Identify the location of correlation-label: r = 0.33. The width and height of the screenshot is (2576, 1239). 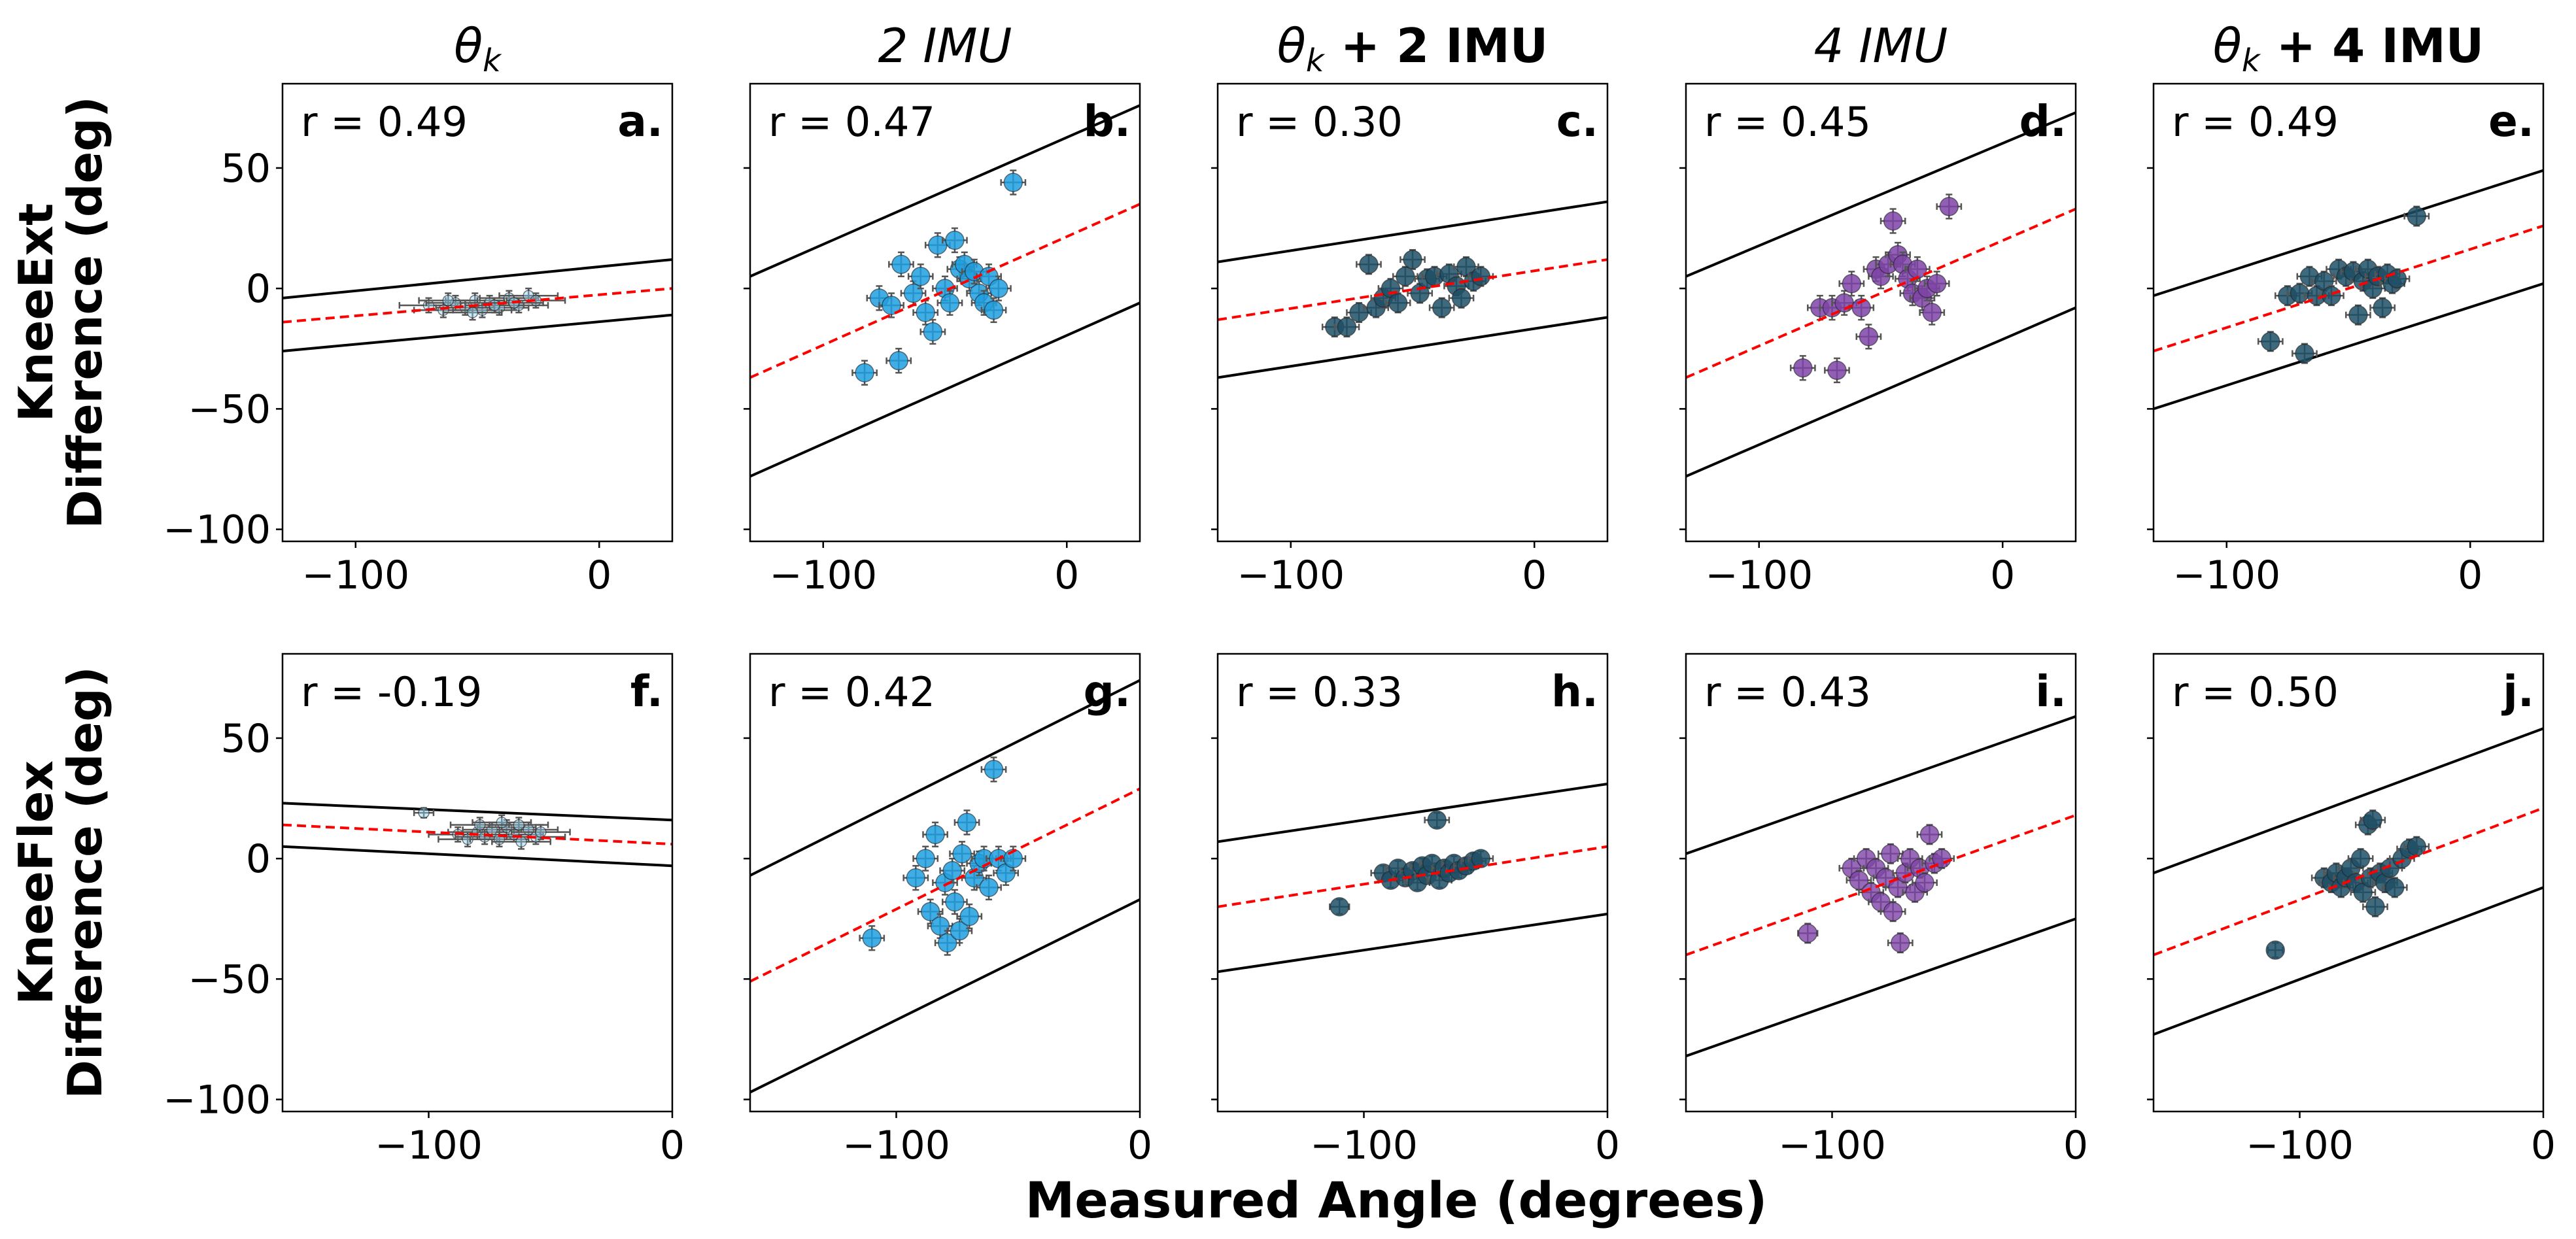
(1320, 692).